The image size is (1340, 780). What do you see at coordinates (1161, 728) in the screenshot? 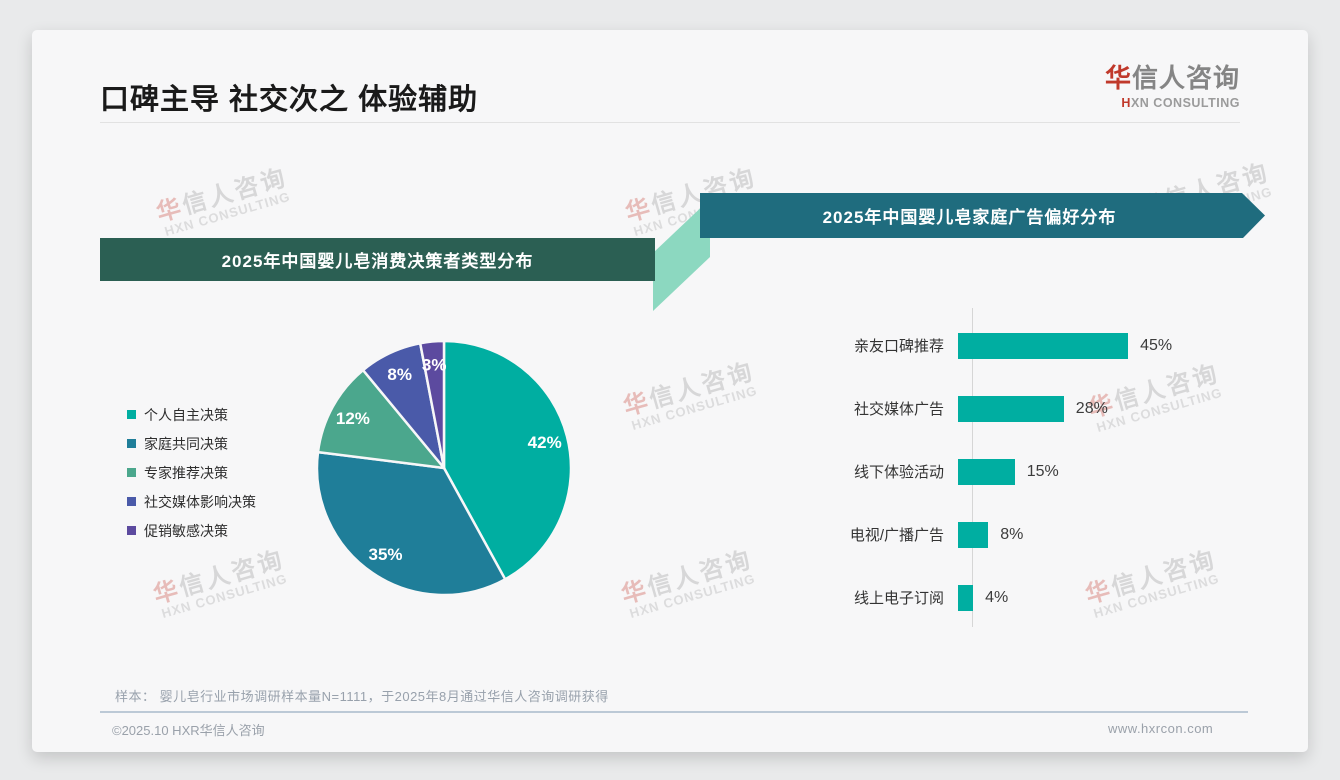
I see `footer-website: www.hxrcon.com` at bounding box center [1161, 728].